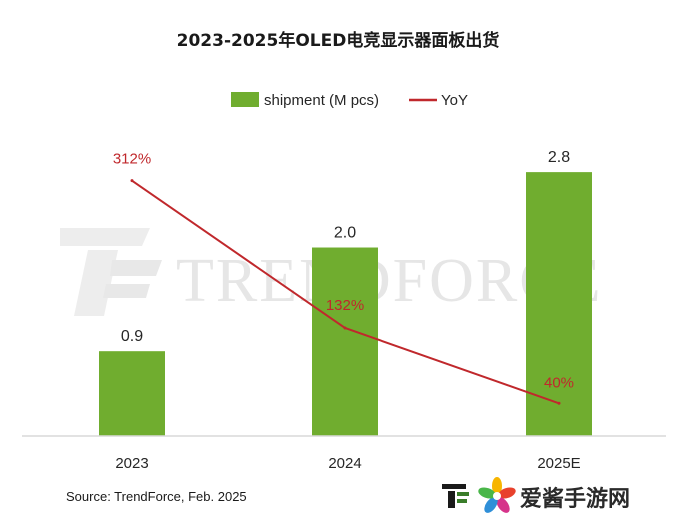  Describe the element at coordinates (245, 99) in the screenshot. I see `legend-swatch-shipment` at that location.